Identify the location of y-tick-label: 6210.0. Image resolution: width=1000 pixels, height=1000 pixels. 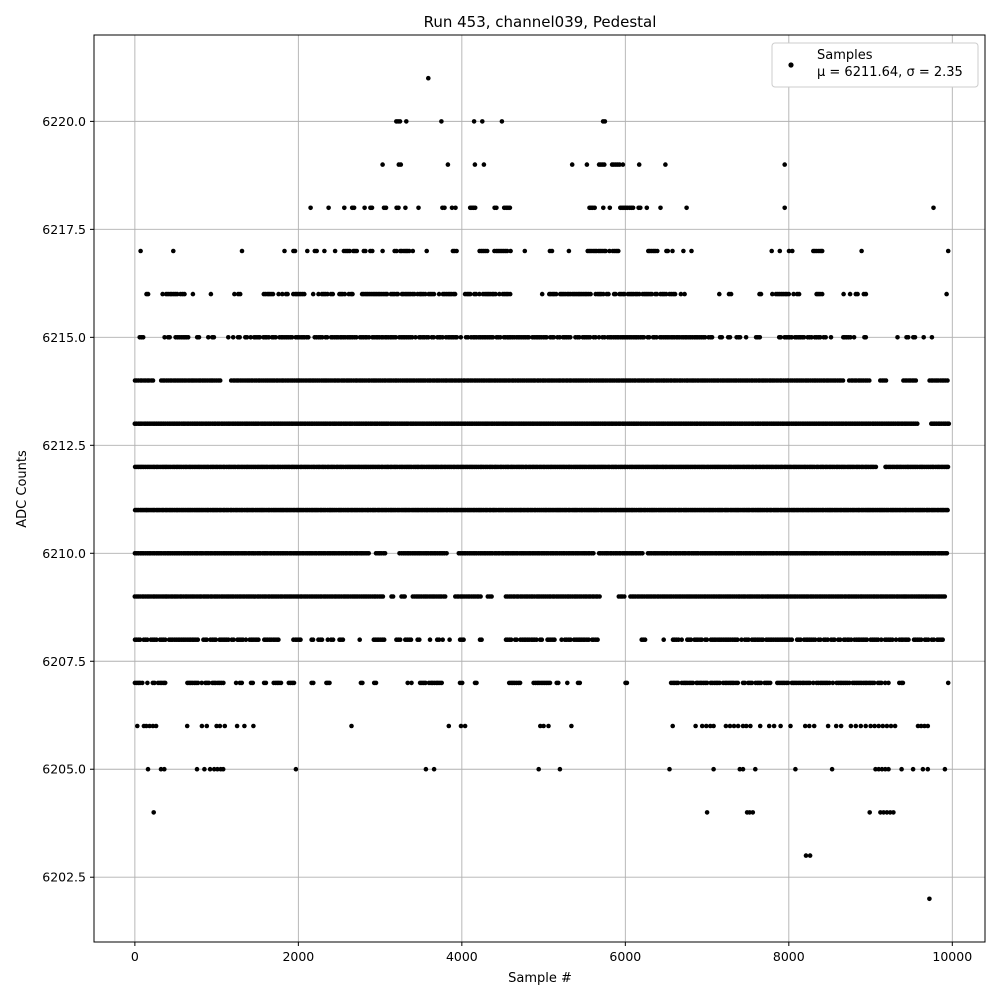
(64, 553).